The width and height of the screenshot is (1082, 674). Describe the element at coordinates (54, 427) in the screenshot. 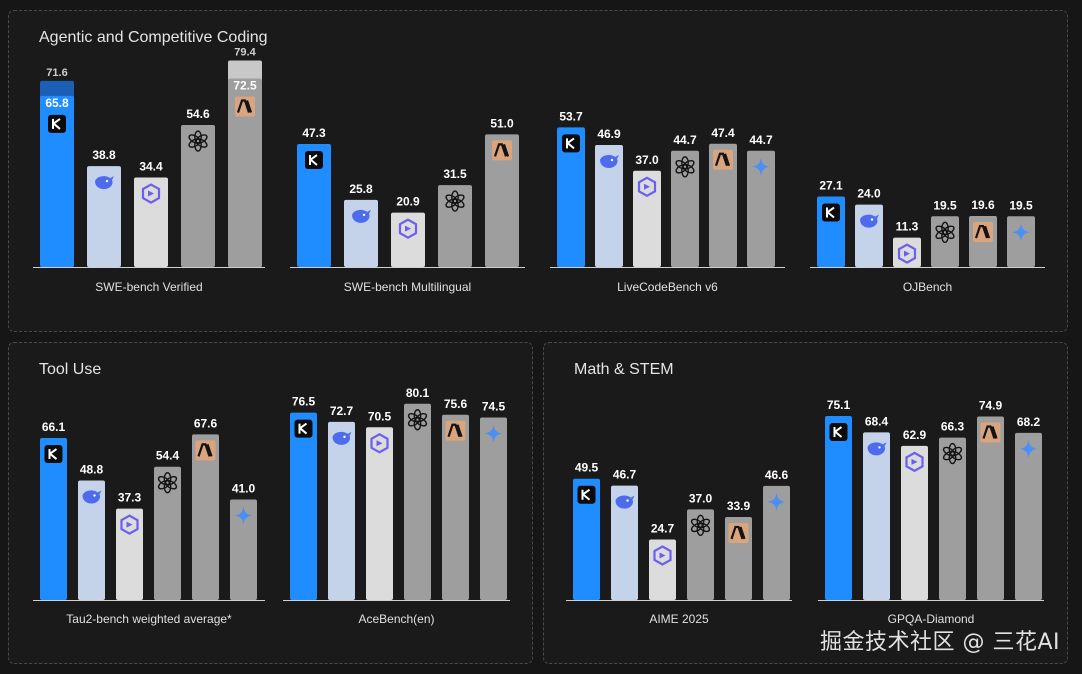

I see `value-label: 66.1` at that location.